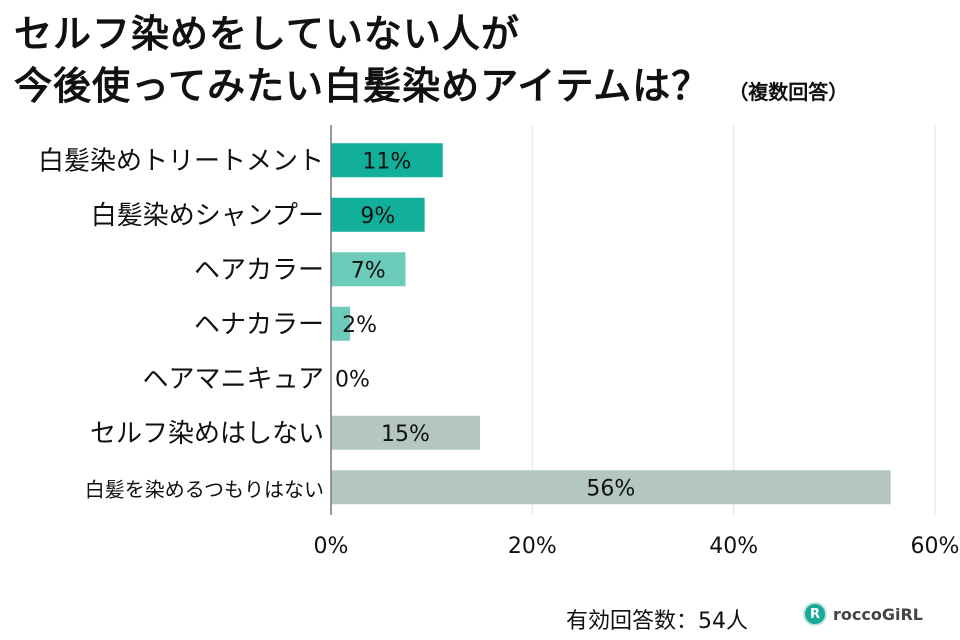 Image resolution: width=960 pixels, height=640 pixels. What do you see at coordinates (352, 379) in the screenshot?
I see `data-label: 0%` at bounding box center [352, 379].